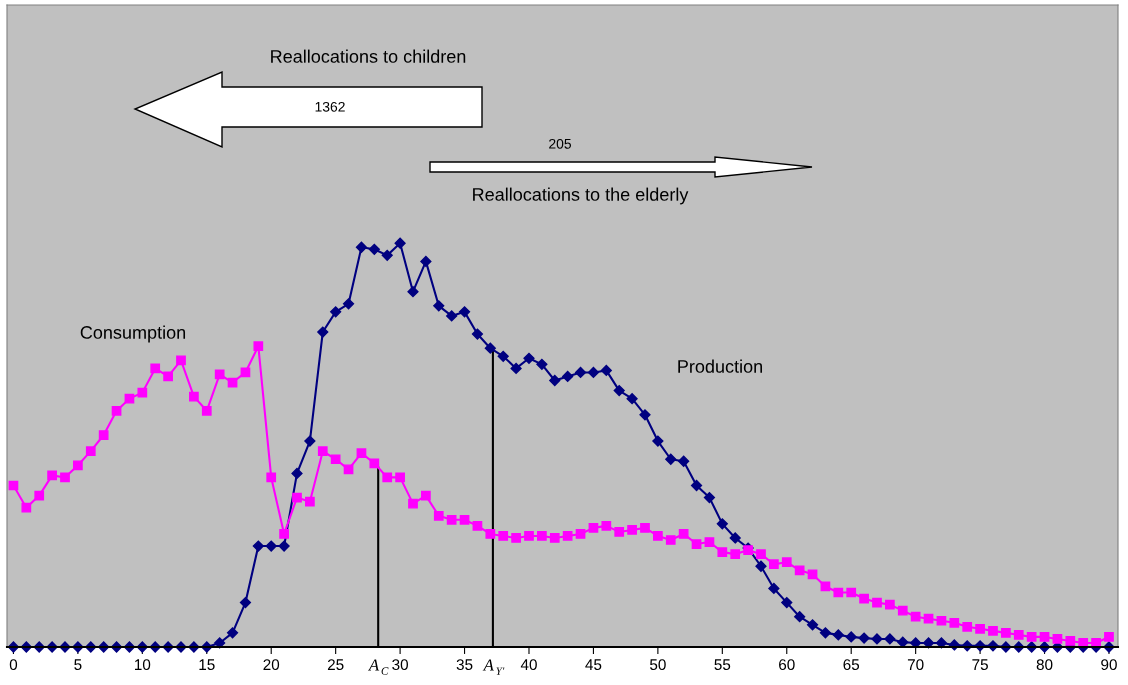  I want to click on x-tick-label: 65, so click(851, 665).